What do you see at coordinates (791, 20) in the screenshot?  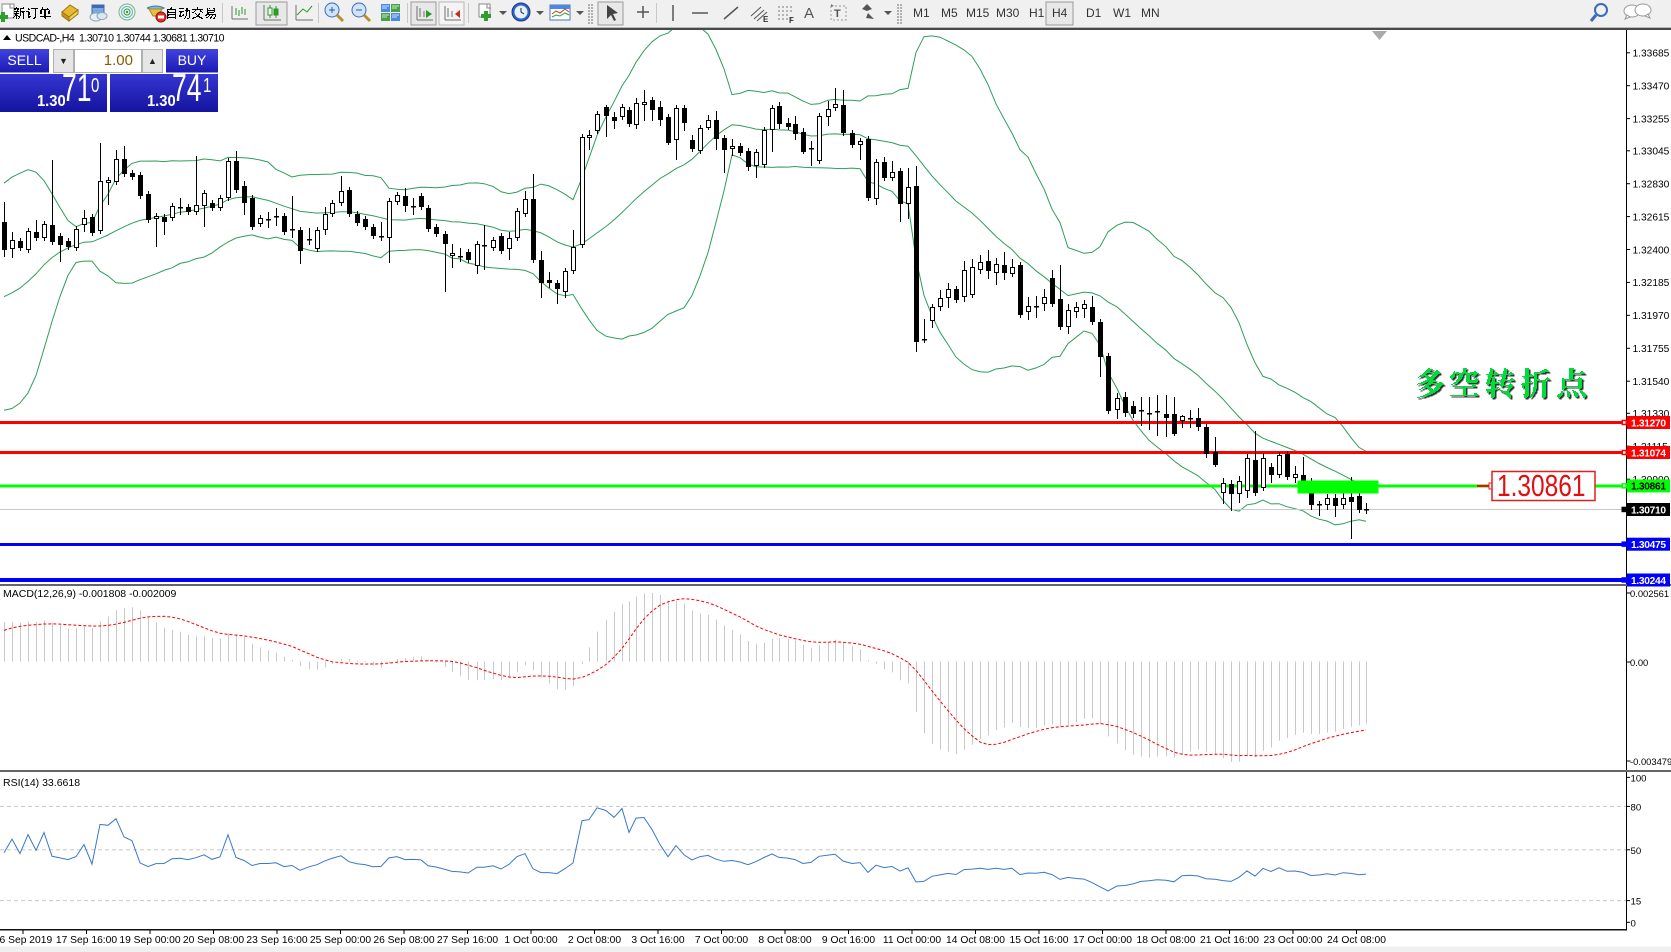 I see `svg-text: F` at bounding box center [791, 20].